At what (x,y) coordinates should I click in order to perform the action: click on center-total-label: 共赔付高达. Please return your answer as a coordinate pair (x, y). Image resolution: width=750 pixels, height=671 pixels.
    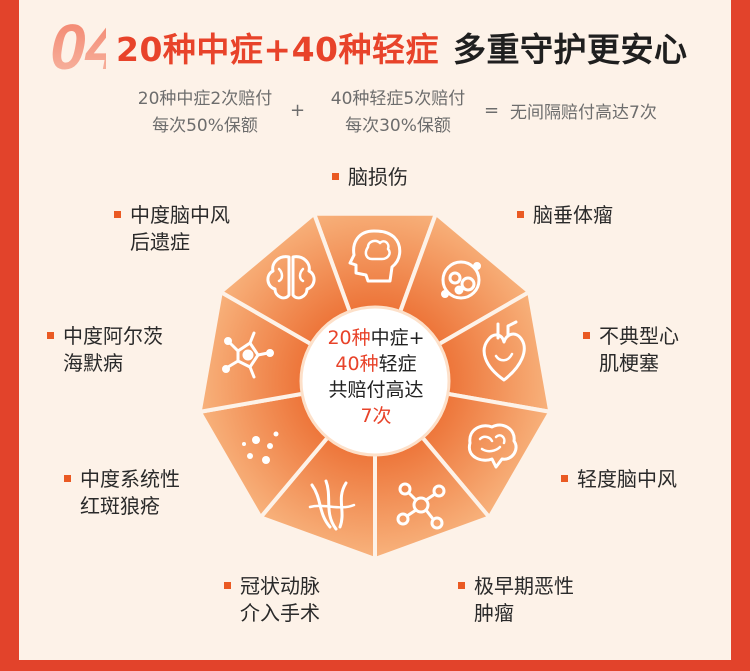
    Looking at the image, I should click on (376, 390).